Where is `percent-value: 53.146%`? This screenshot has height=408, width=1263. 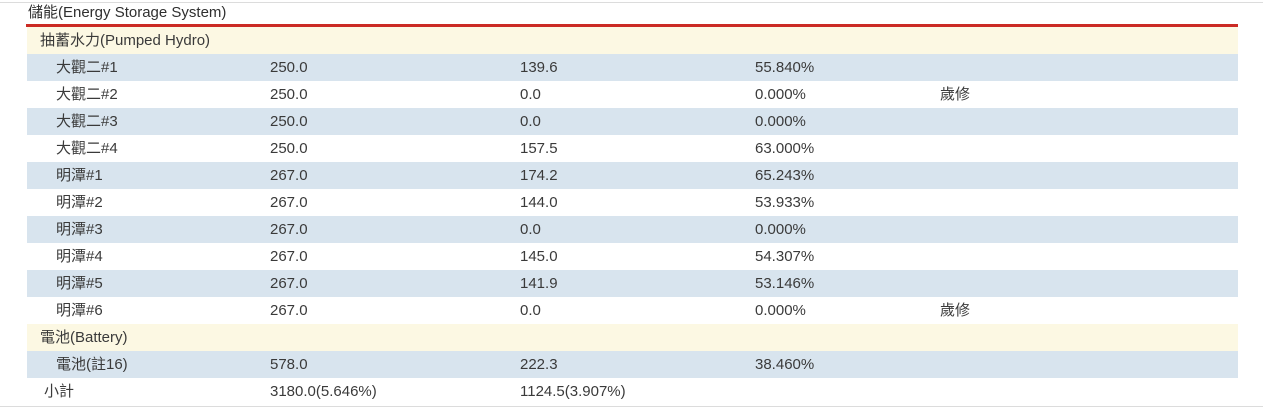 percent-value: 53.146% is located at coordinates (785, 283).